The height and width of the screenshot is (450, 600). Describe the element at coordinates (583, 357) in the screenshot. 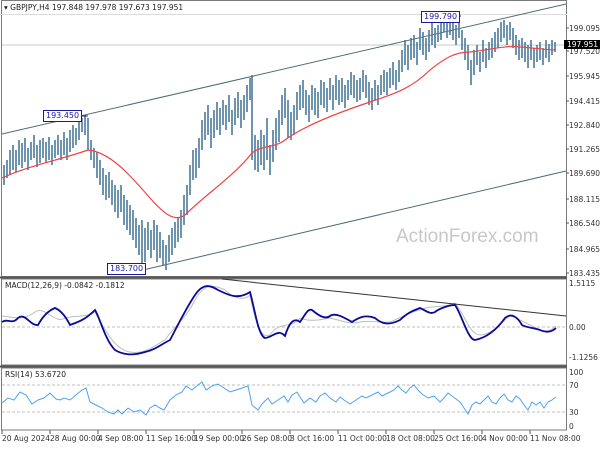

I see `macd-tick: -1.1256` at that location.